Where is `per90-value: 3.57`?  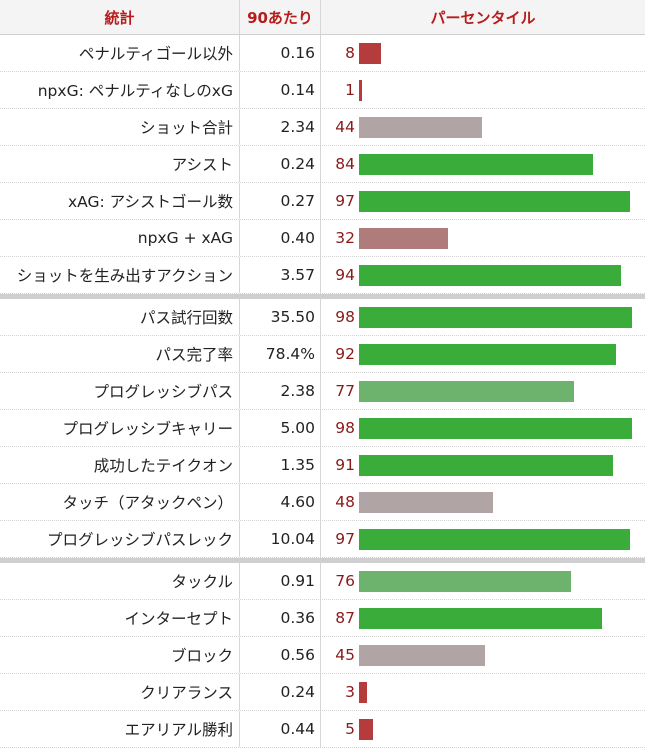
per90-value: 3.57 is located at coordinates (280, 275).